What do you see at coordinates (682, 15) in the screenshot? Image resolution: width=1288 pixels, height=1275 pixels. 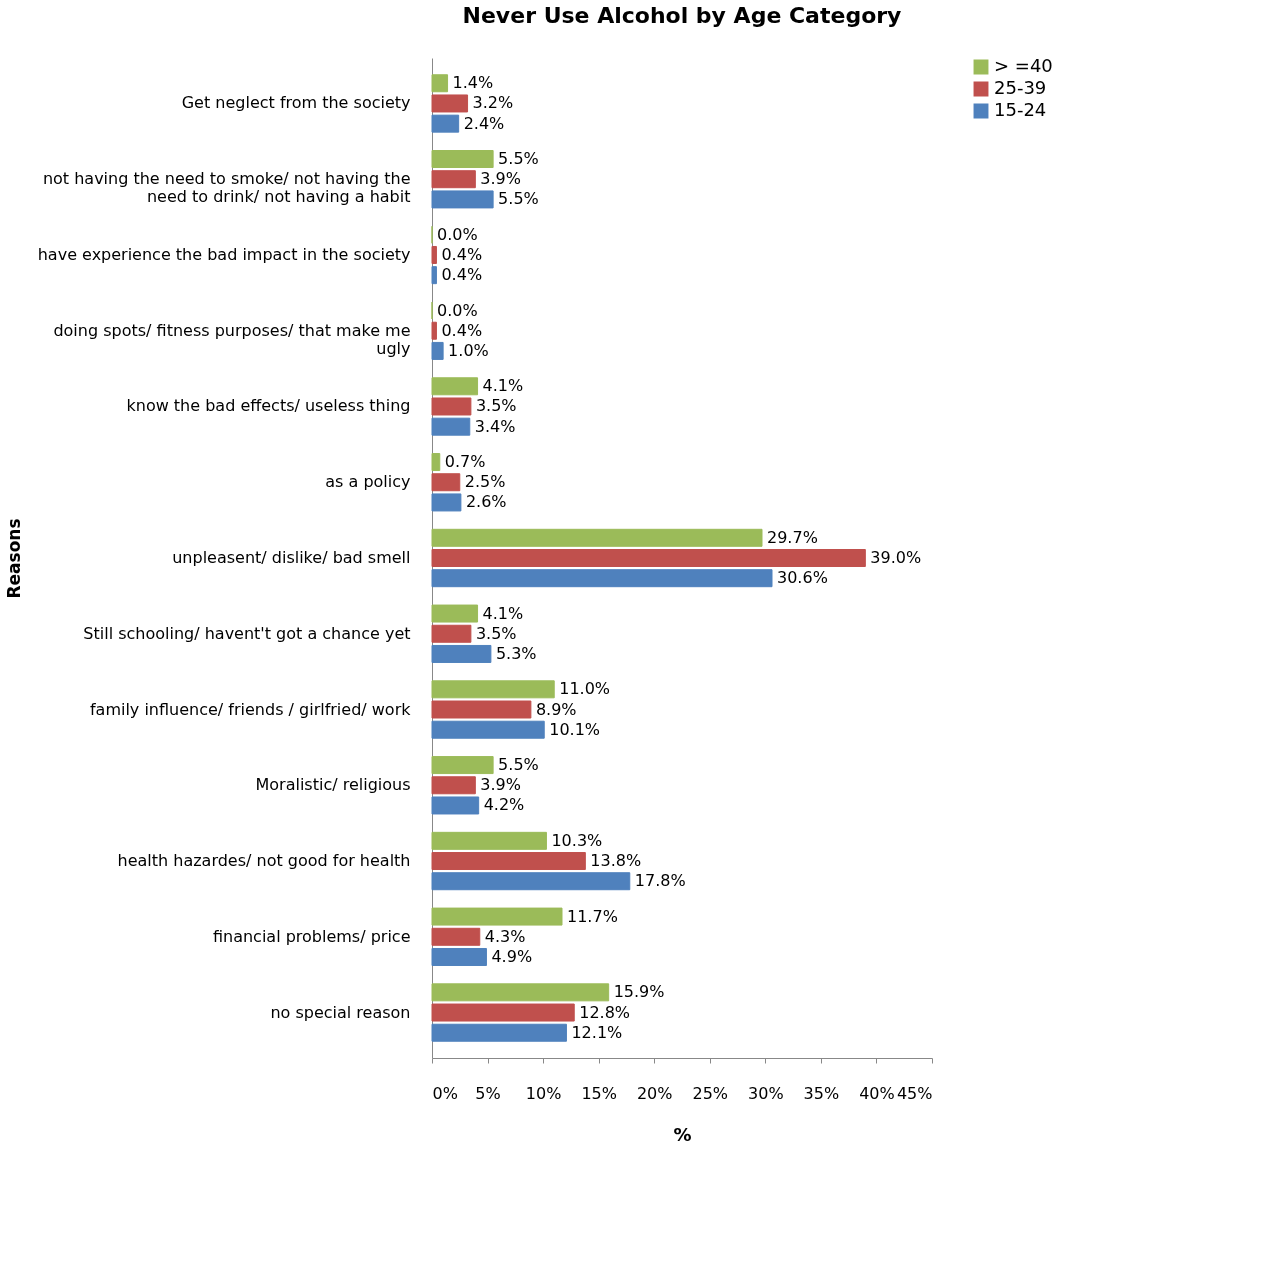 I see `chart-title: Never Use Alcohol by Age Category` at bounding box center [682, 15].